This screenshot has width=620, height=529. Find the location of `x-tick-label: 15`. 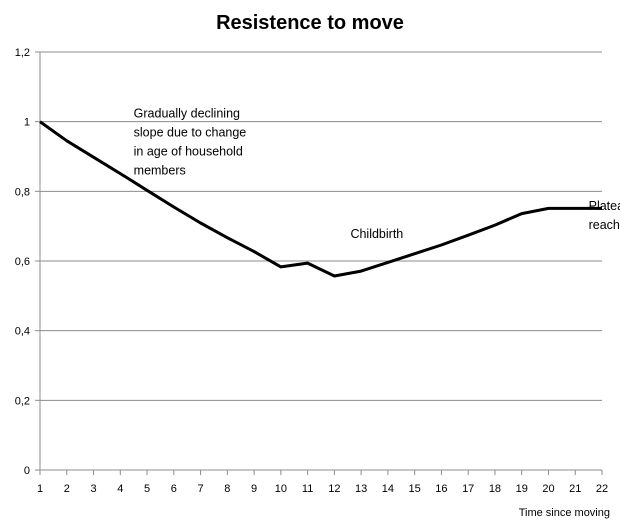

x-tick-label: 15 is located at coordinates (415, 489).